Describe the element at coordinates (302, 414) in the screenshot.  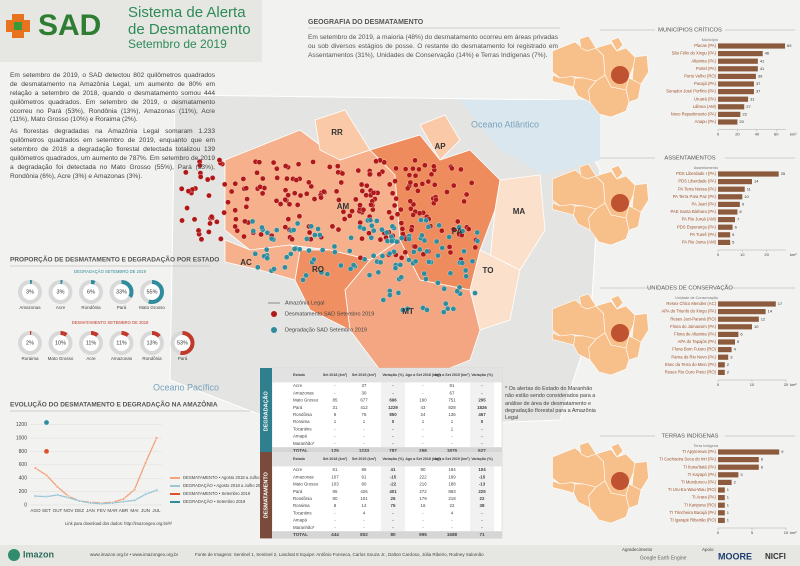
I see `table-cell: Rondônia` at that location.